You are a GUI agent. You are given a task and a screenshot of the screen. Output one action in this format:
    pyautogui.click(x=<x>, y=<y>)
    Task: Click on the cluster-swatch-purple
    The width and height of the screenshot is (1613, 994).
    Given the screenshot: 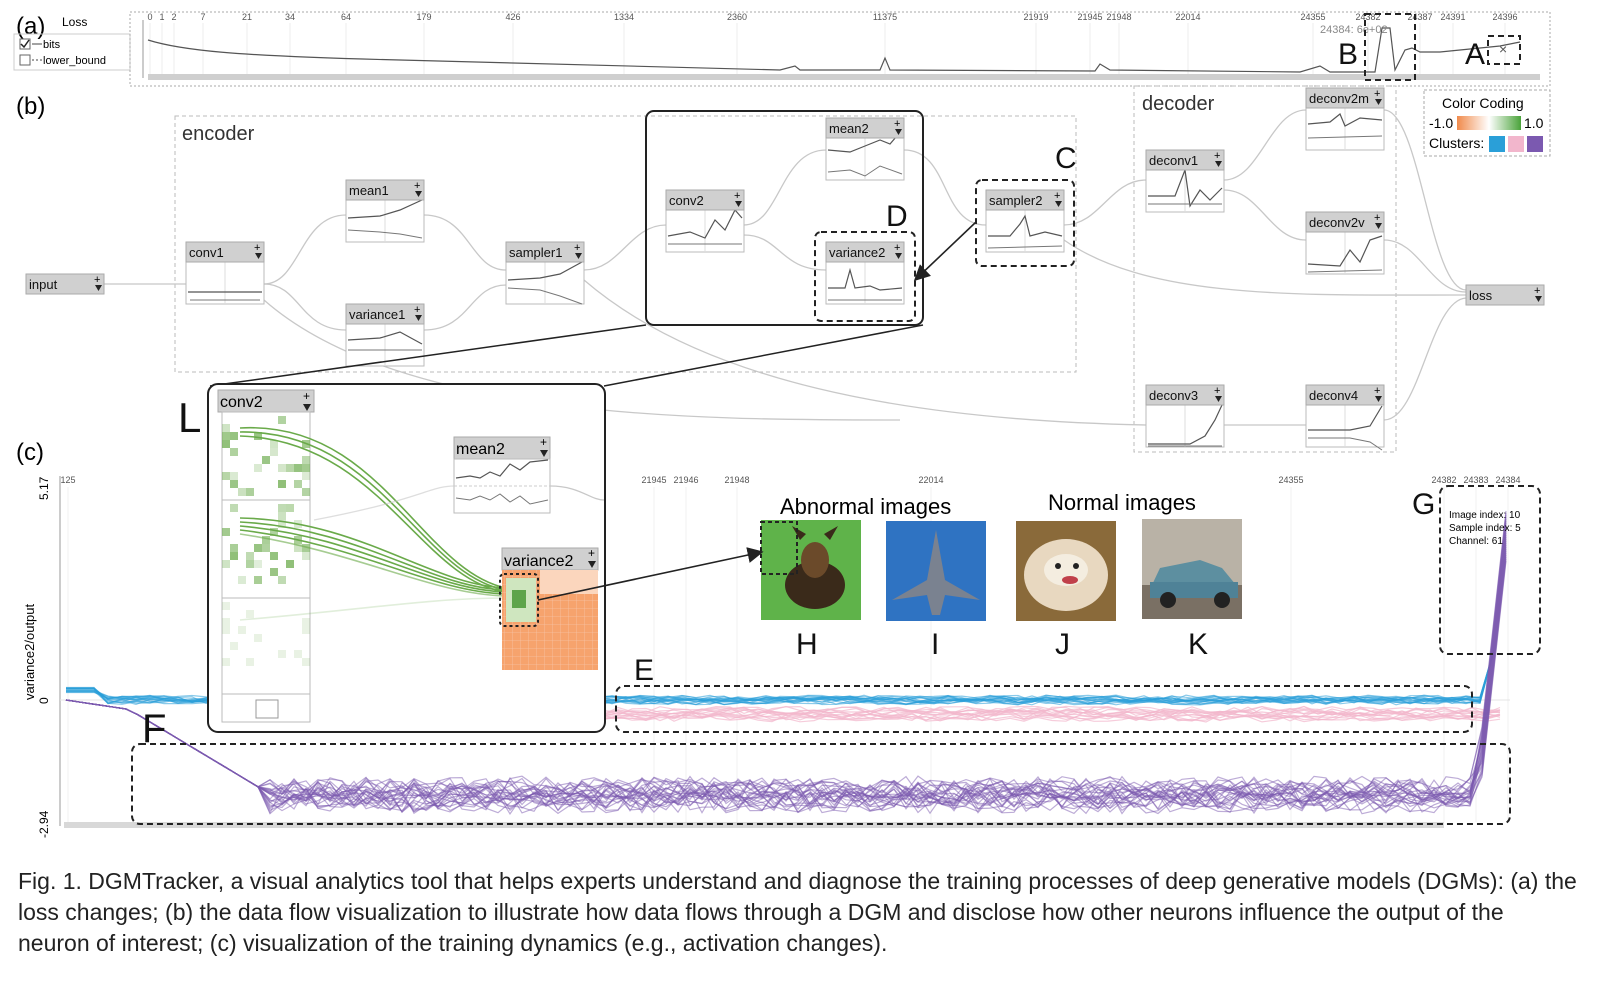 What is the action you would take?
    pyautogui.click(x=1535, y=144)
    